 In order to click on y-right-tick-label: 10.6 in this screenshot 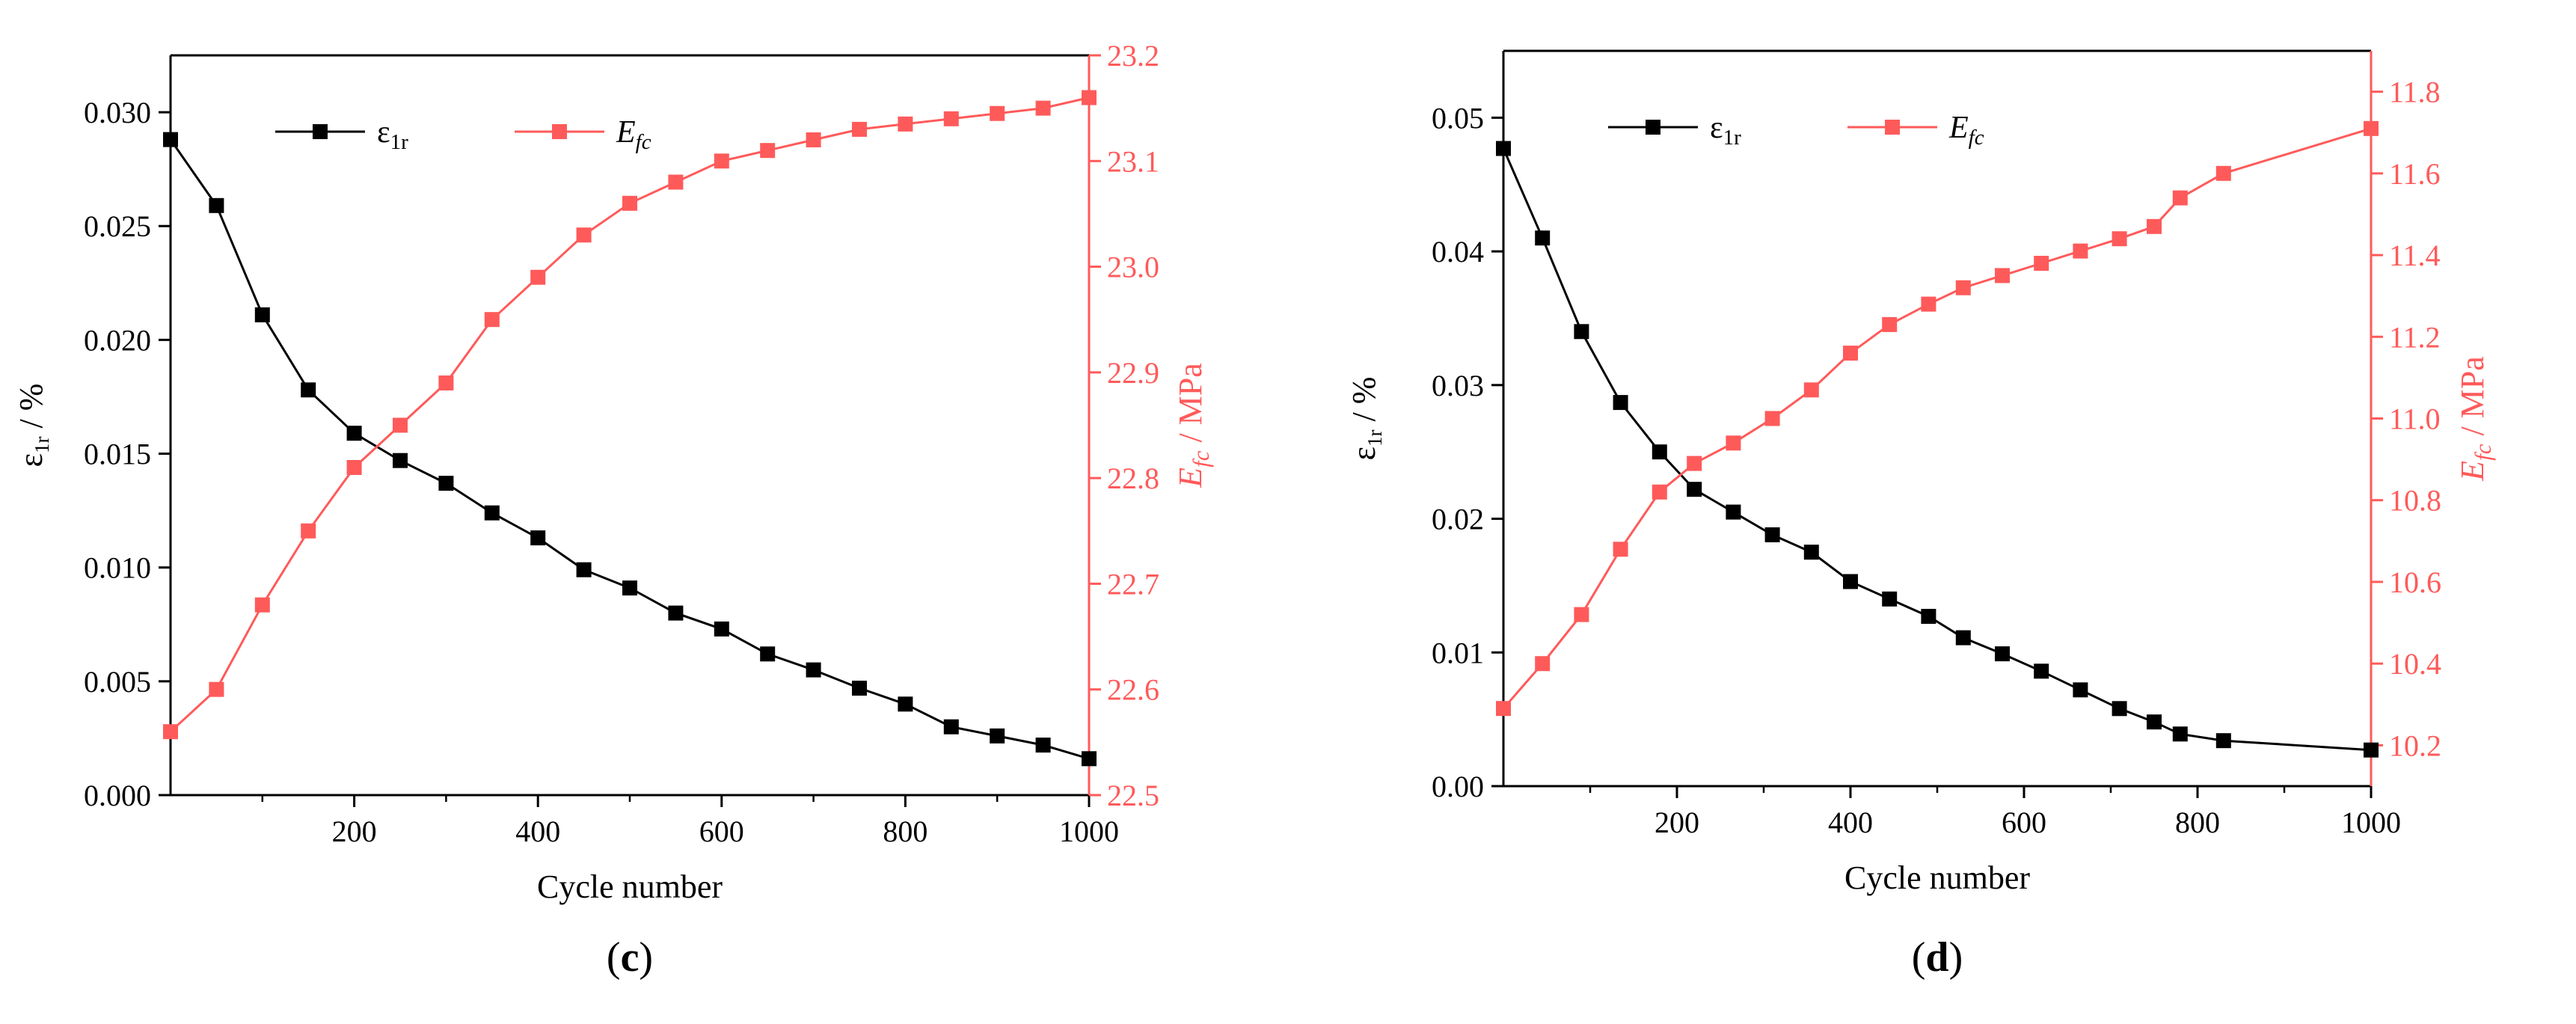, I will do `click(2415, 582)`.